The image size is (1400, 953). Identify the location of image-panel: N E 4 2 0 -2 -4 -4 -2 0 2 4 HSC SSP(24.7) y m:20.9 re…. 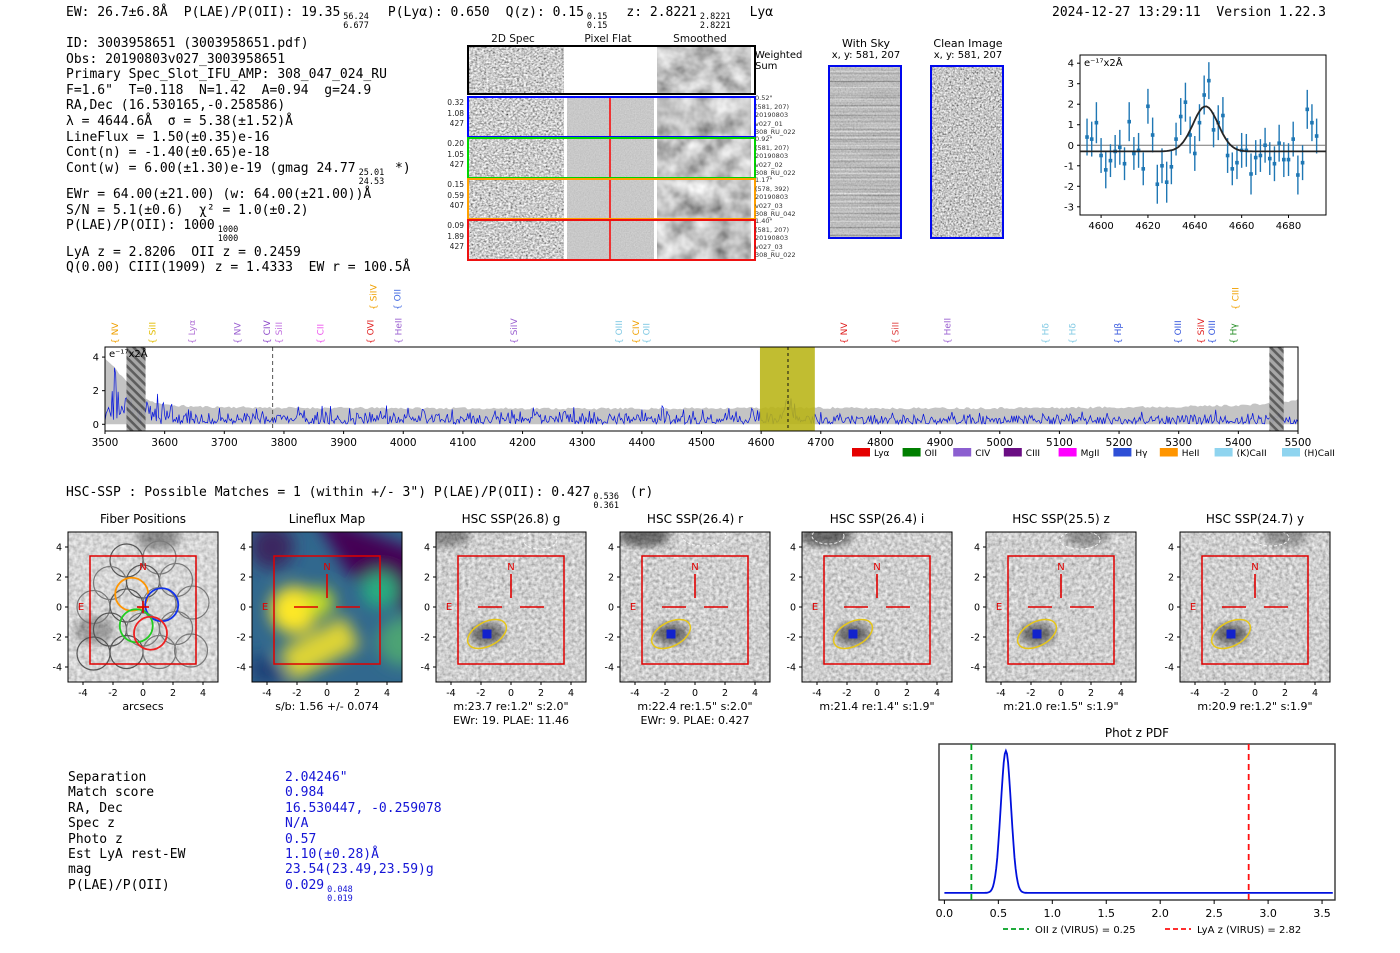
(1241, 621).